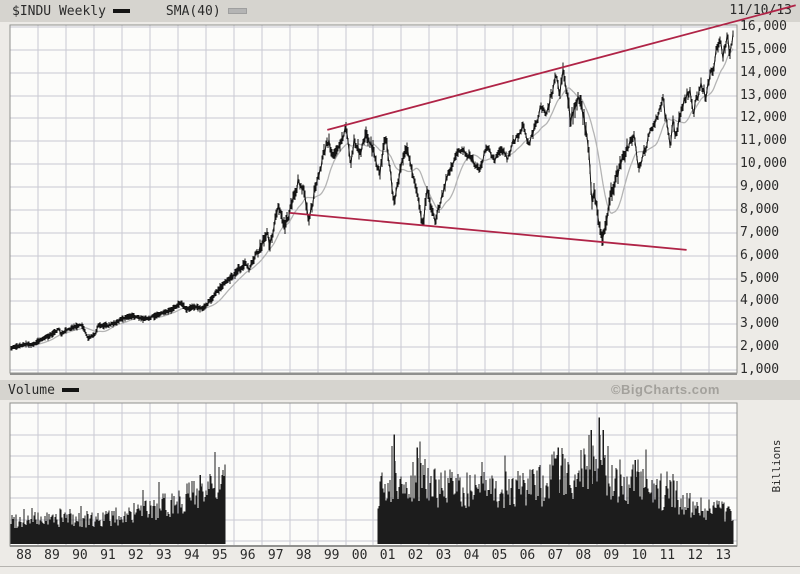 The image size is (800, 574). I want to click on price-axis-tick: 12,000, so click(763, 118).